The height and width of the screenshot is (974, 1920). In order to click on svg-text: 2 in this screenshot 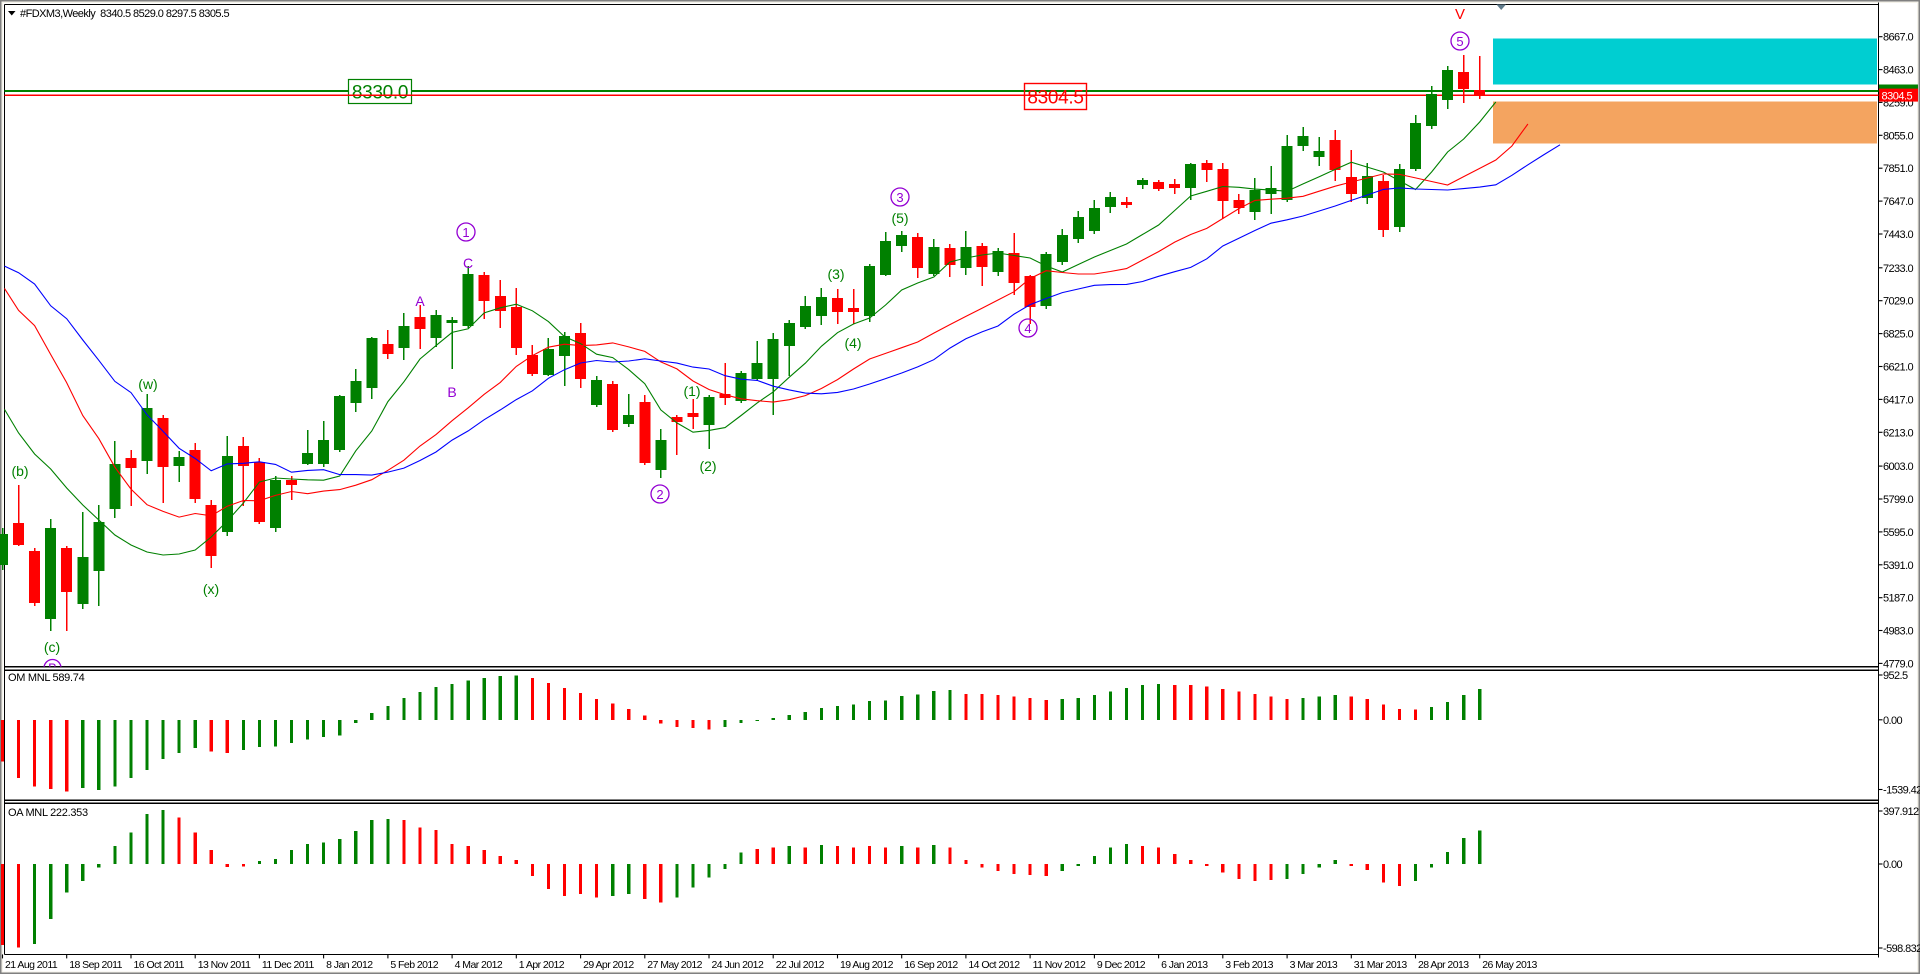, I will do `click(659, 494)`.